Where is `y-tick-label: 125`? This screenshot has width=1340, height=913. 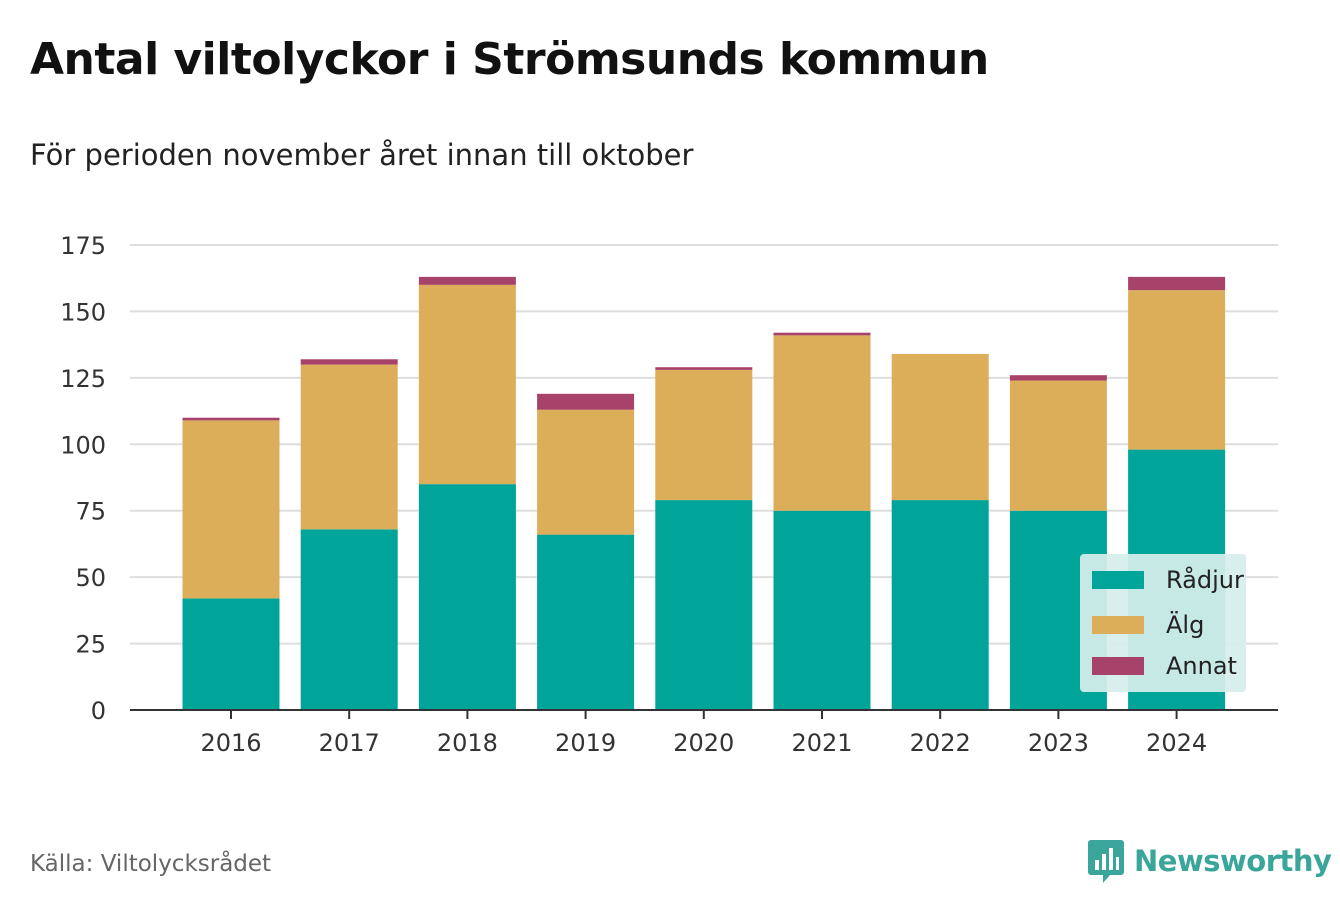
y-tick-label: 125 is located at coordinates (83, 379).